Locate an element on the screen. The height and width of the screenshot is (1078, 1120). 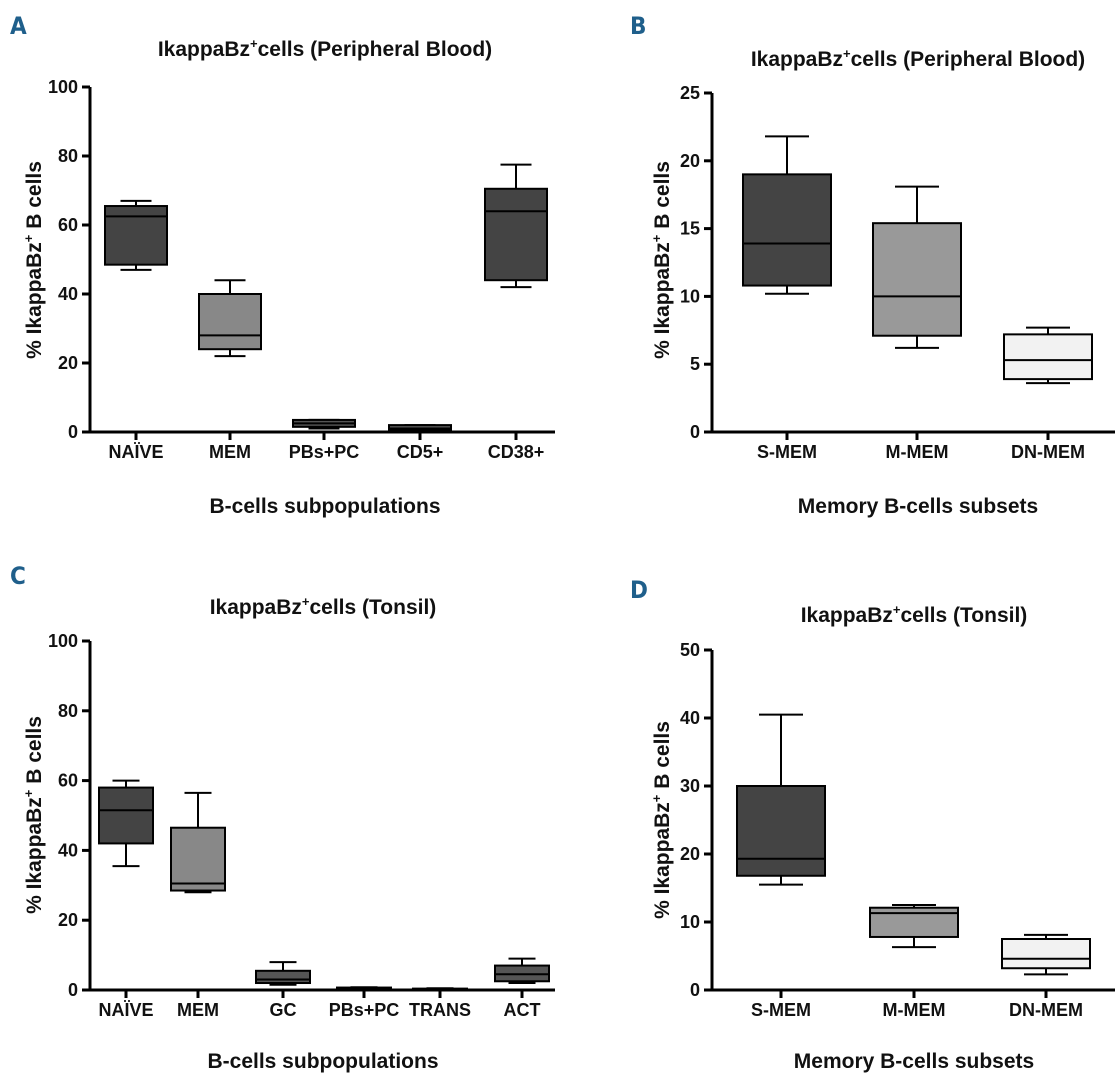
x-tick-label: CD5+ is located at coordinates (420, 452).